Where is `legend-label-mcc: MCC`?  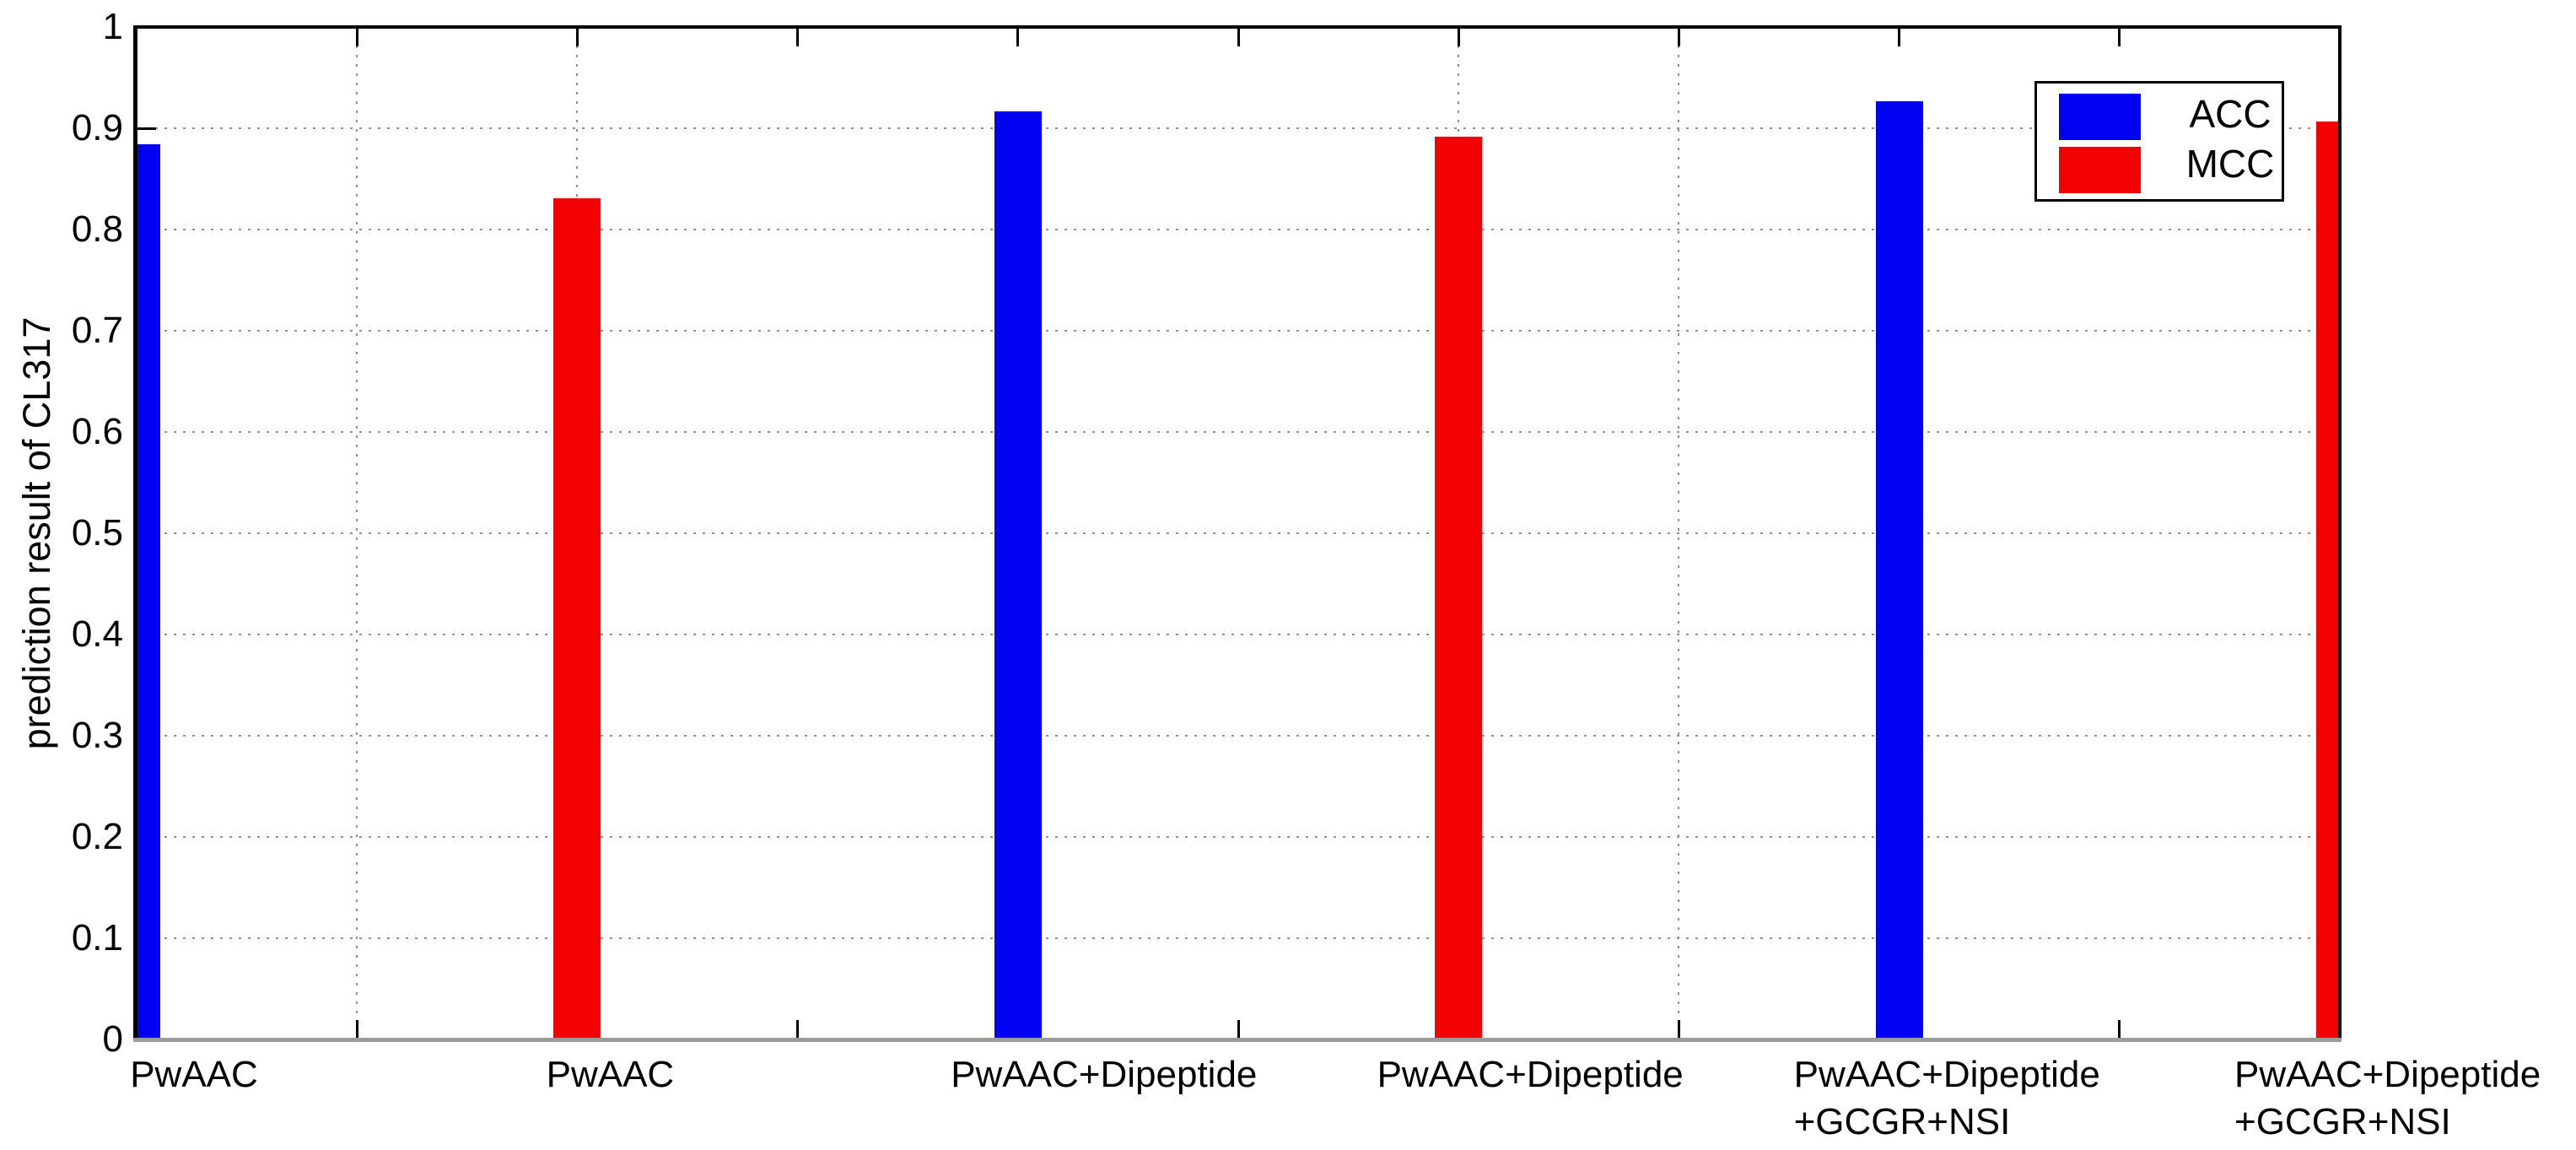 legend-label-mcc: MCC is located at coordinates (2230, 164).